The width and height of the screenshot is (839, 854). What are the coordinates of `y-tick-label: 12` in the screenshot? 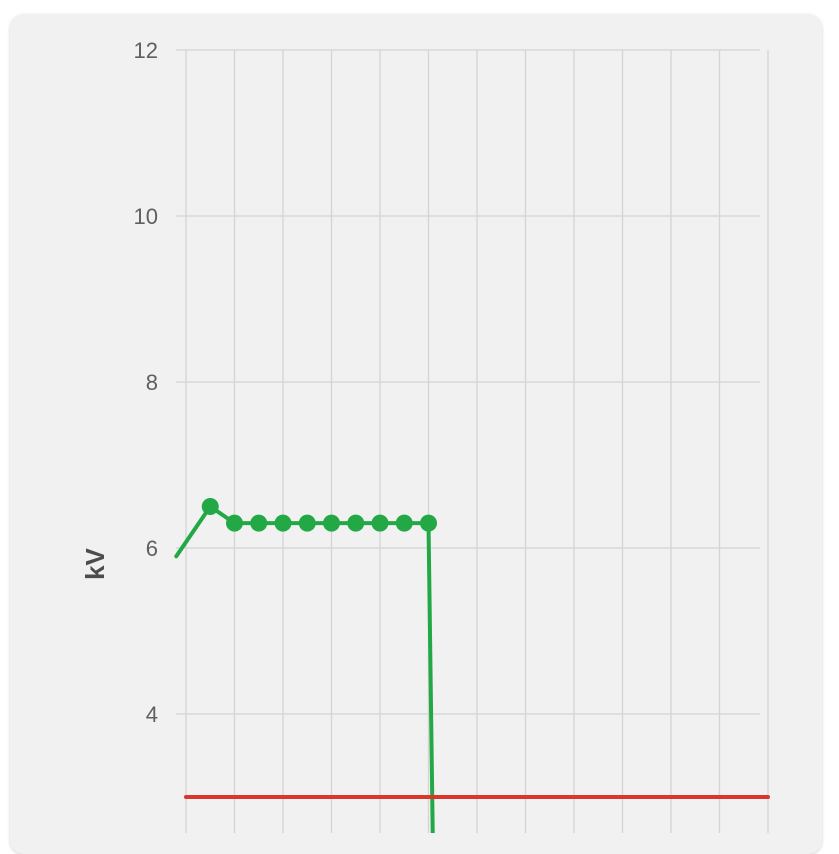 It's located at (146, 50).